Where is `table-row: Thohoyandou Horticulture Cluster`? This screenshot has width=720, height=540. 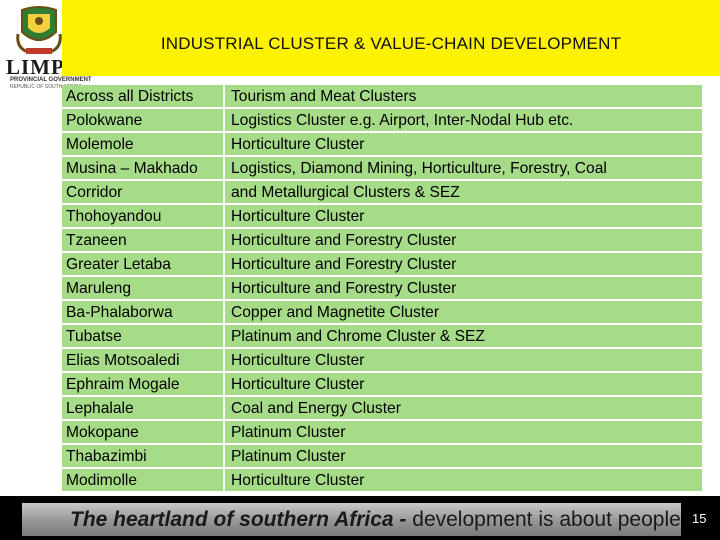 table-row: Thohoyandou Horticulture Cluster is located at coordinates (382, 217).